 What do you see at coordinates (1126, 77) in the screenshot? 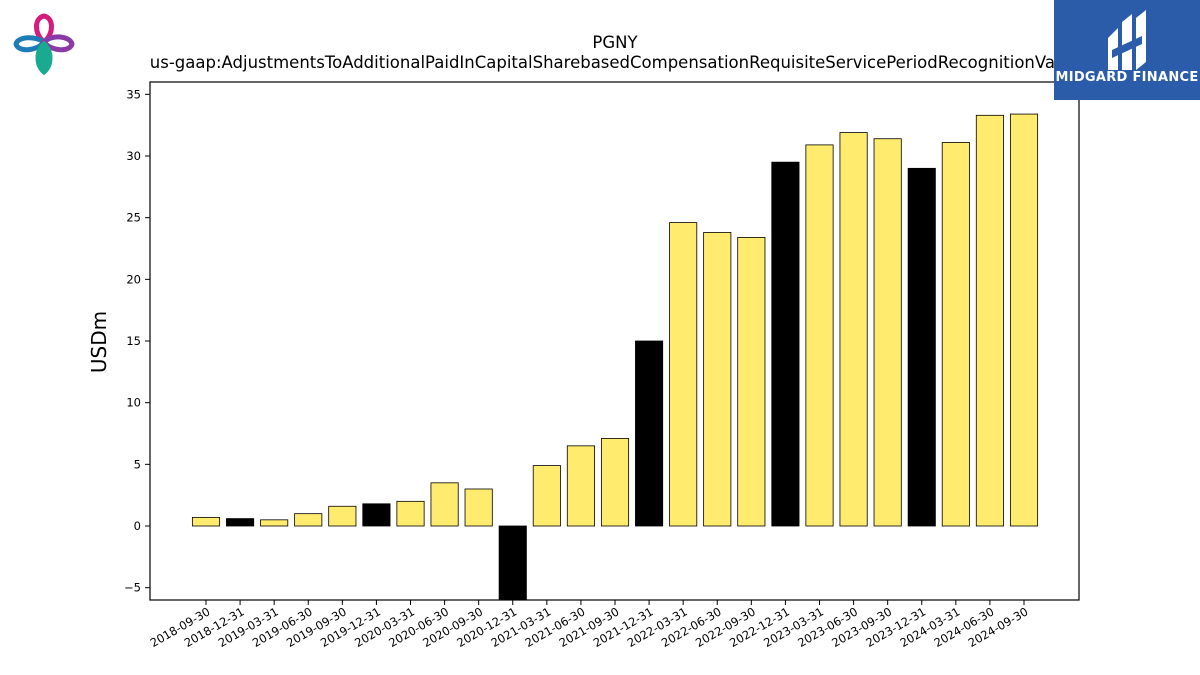
I see `brand-name: MIDGARD FINANCE` at bounding box center [1126, 77].